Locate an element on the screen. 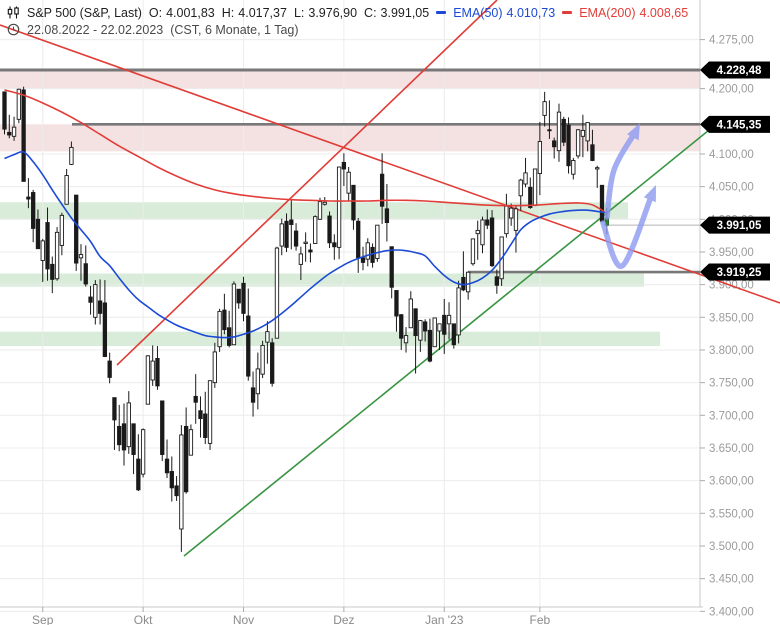 This screenshot has width=780, height=625. scenario-direct-rally-arrow is located at coordinates (622, 171).